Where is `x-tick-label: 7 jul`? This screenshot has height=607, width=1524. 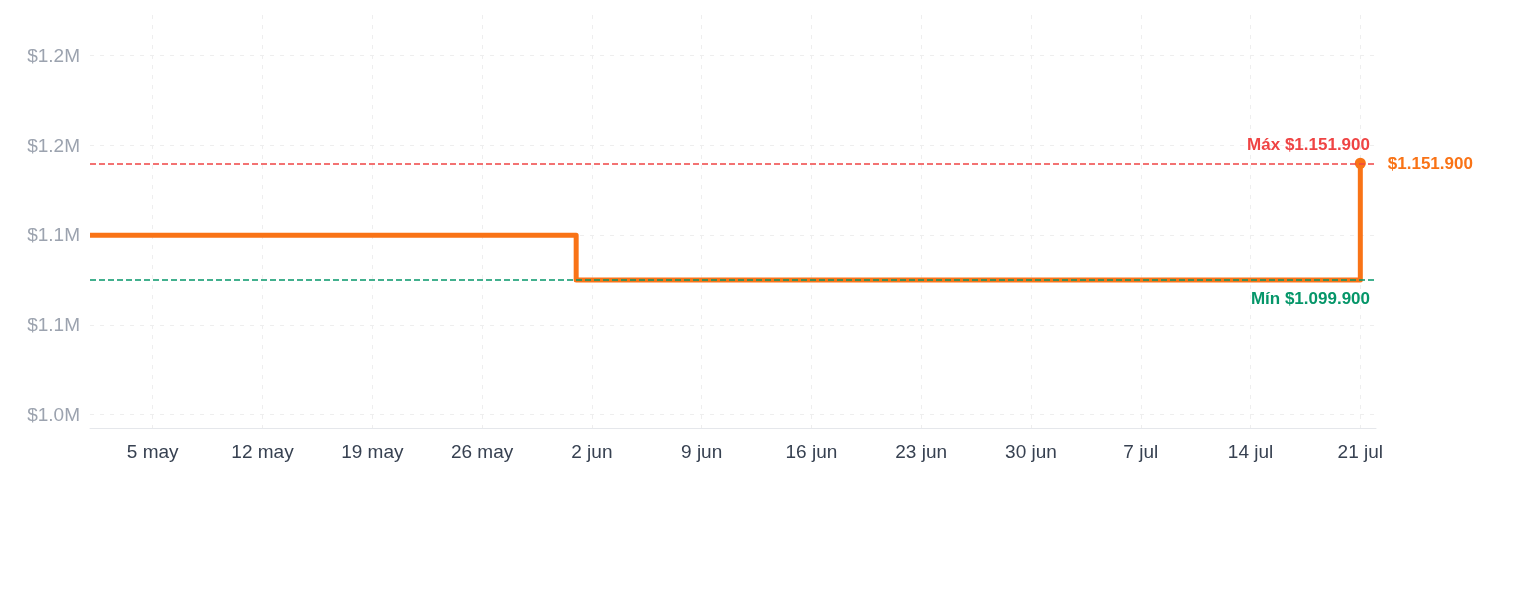 x-tick-label: 7 jul is located at coordinates (1141, 451).